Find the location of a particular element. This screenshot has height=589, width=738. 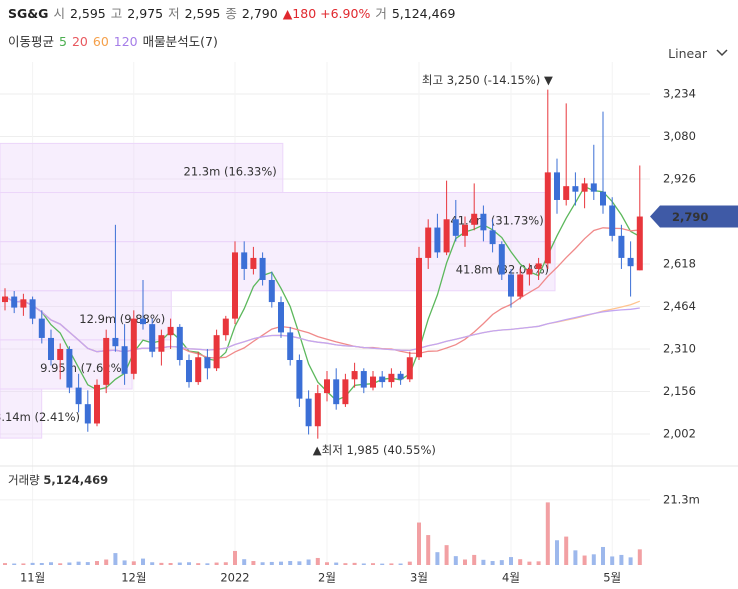

x-tick-label: 2022 is located at coordinates (234, 578).